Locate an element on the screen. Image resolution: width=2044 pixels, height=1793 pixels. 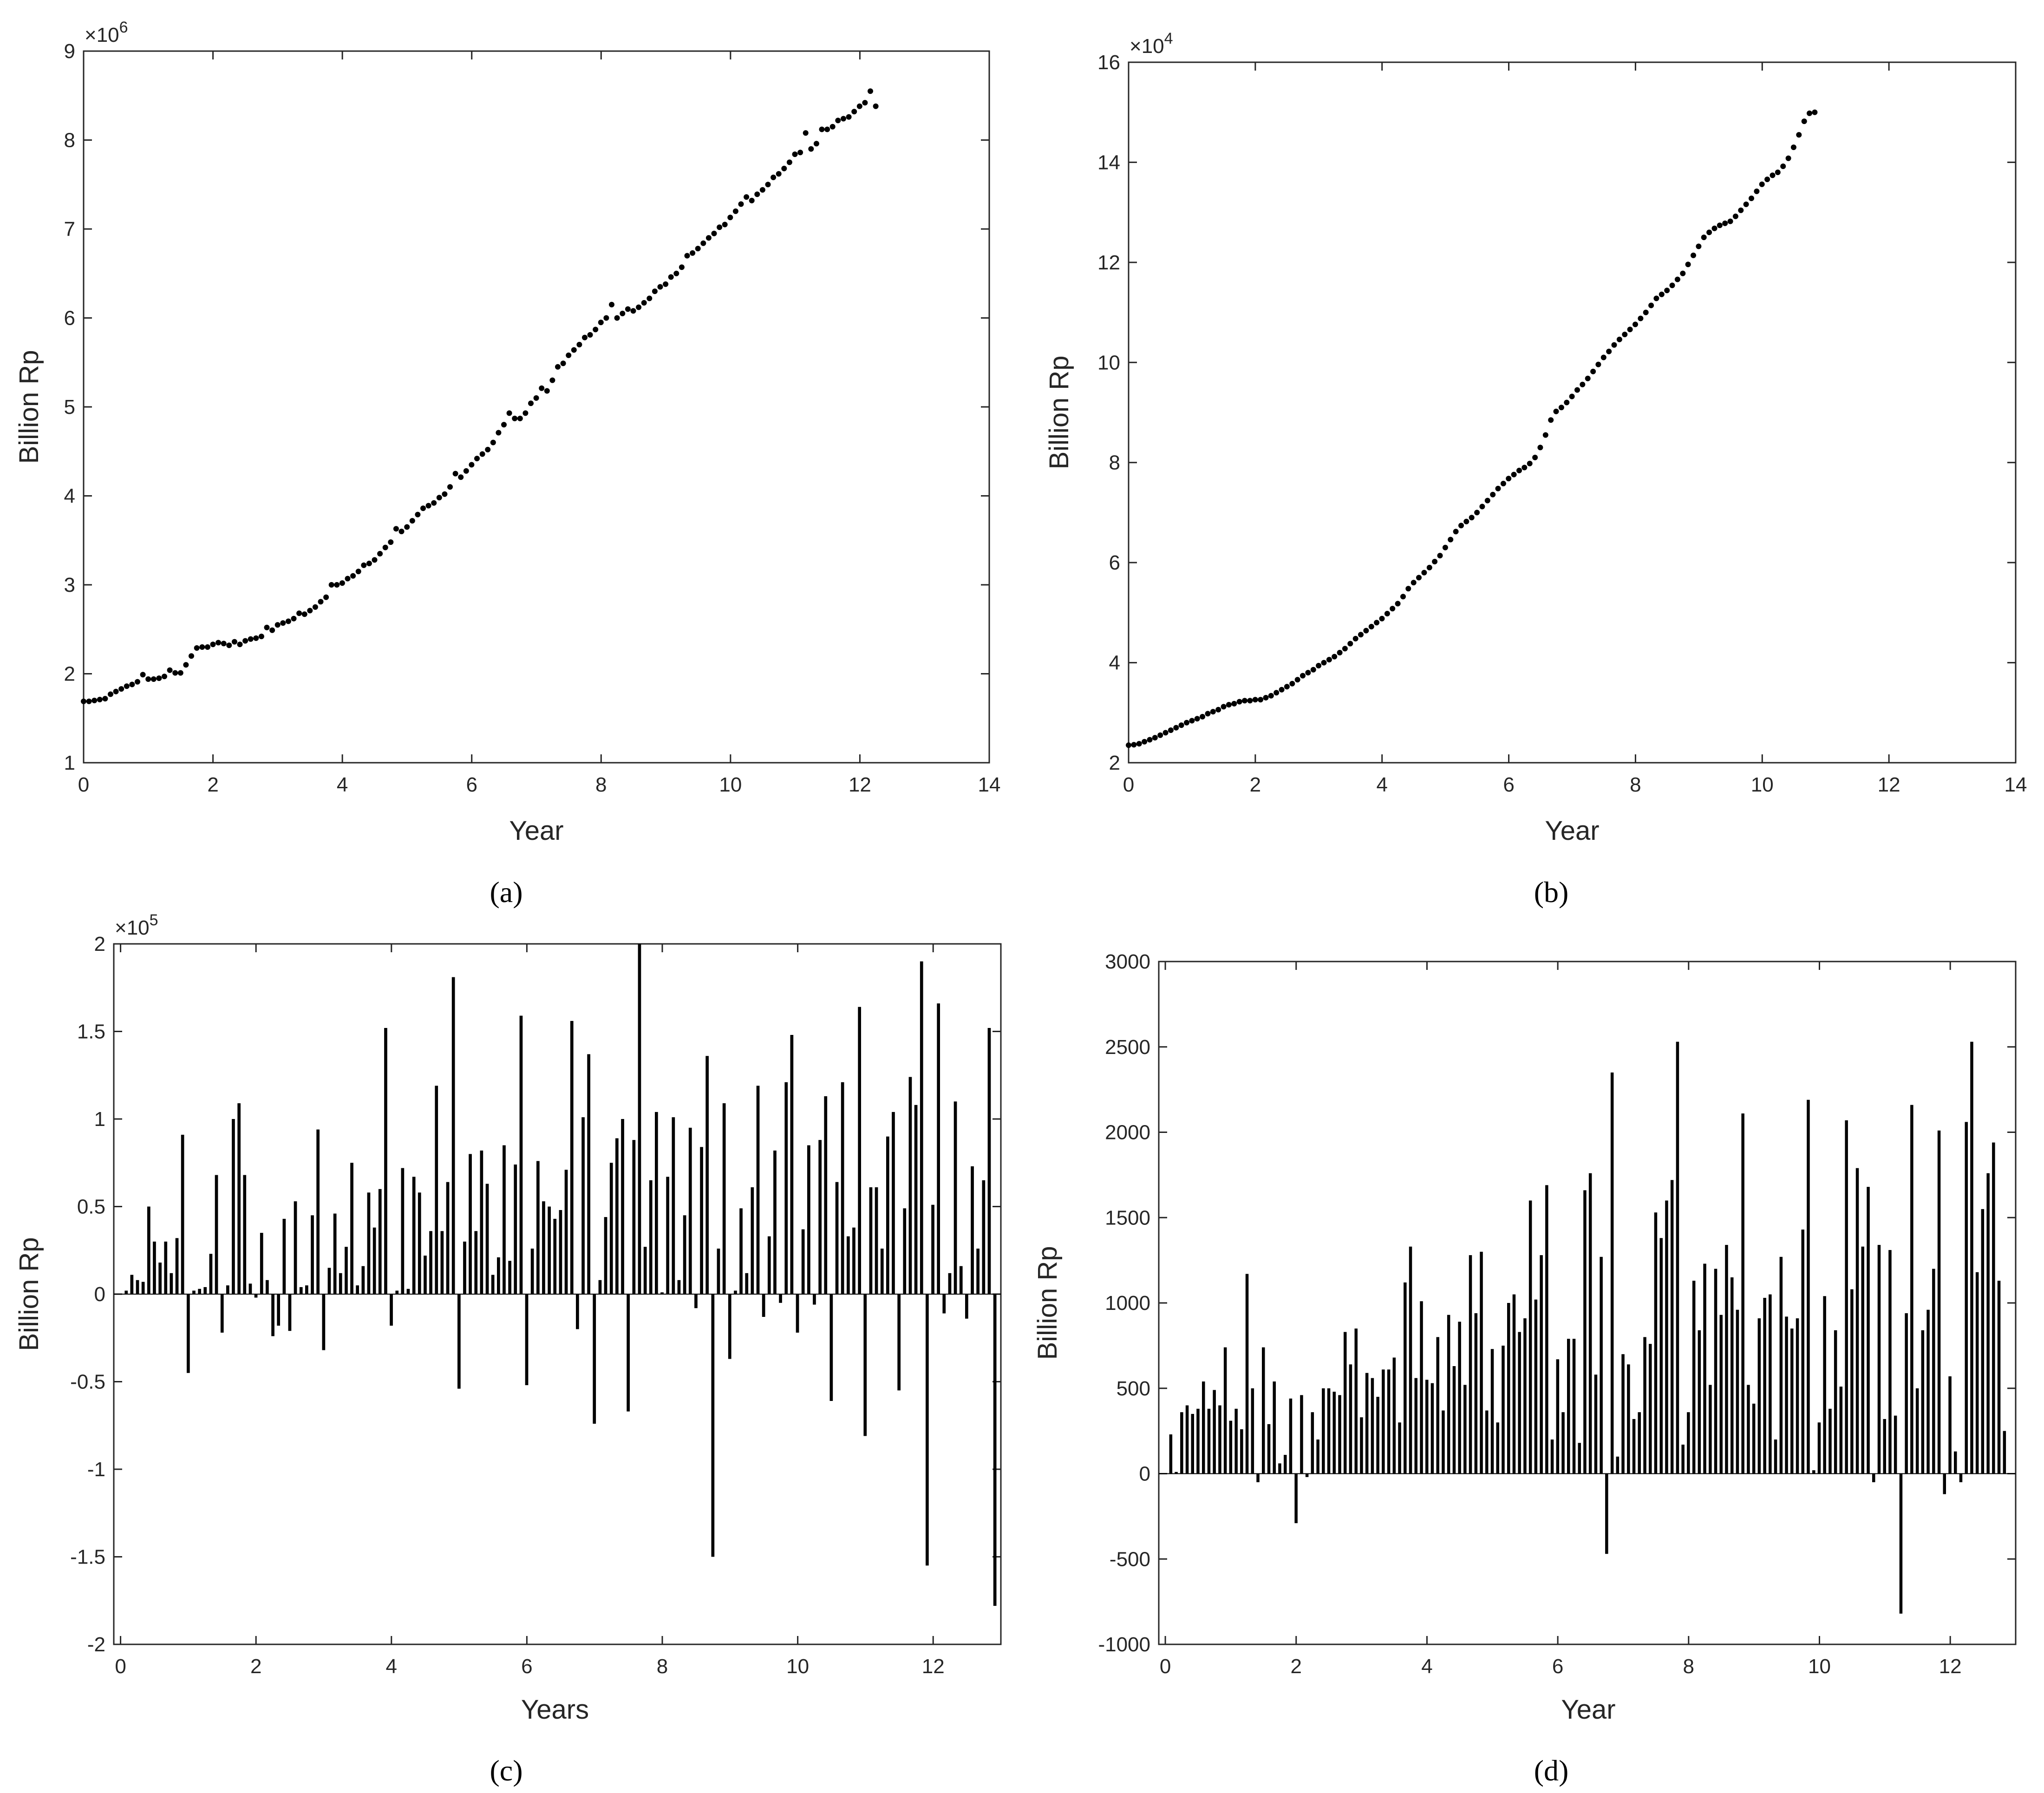
y-tick-label: 8 is located at coordinates (69, 140).